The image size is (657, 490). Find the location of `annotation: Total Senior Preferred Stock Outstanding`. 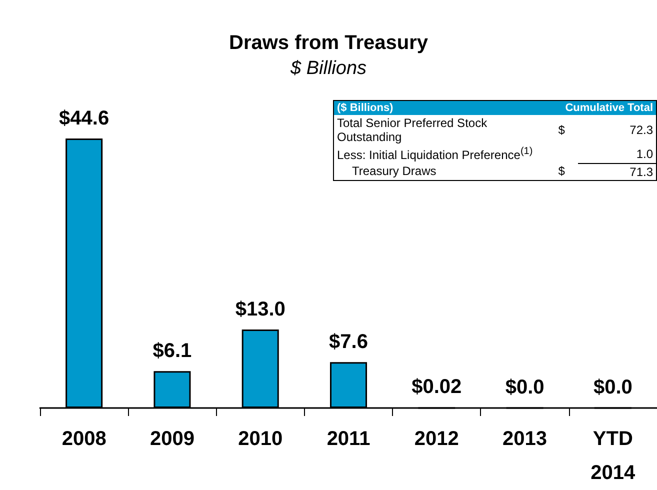

annotation: Total Senior Preferred Stock Outstanding is located at coordinates (412, 130).